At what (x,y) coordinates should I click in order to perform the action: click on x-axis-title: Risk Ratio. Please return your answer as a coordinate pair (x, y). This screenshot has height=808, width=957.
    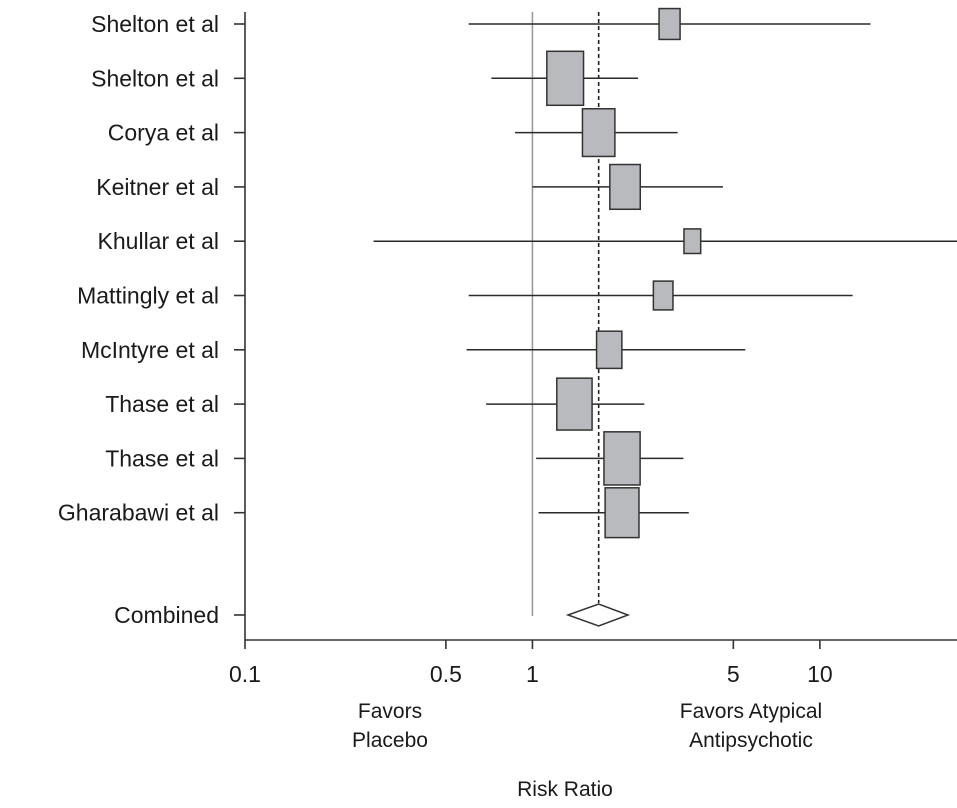
    Looking at the image, I should click on (565, 789).